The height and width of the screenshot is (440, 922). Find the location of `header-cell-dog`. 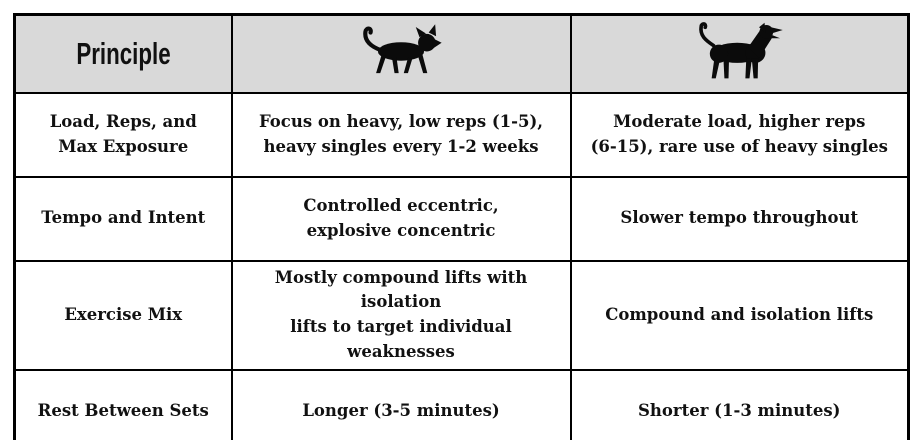

header-cell-dog is located at coordinates (739, 53).